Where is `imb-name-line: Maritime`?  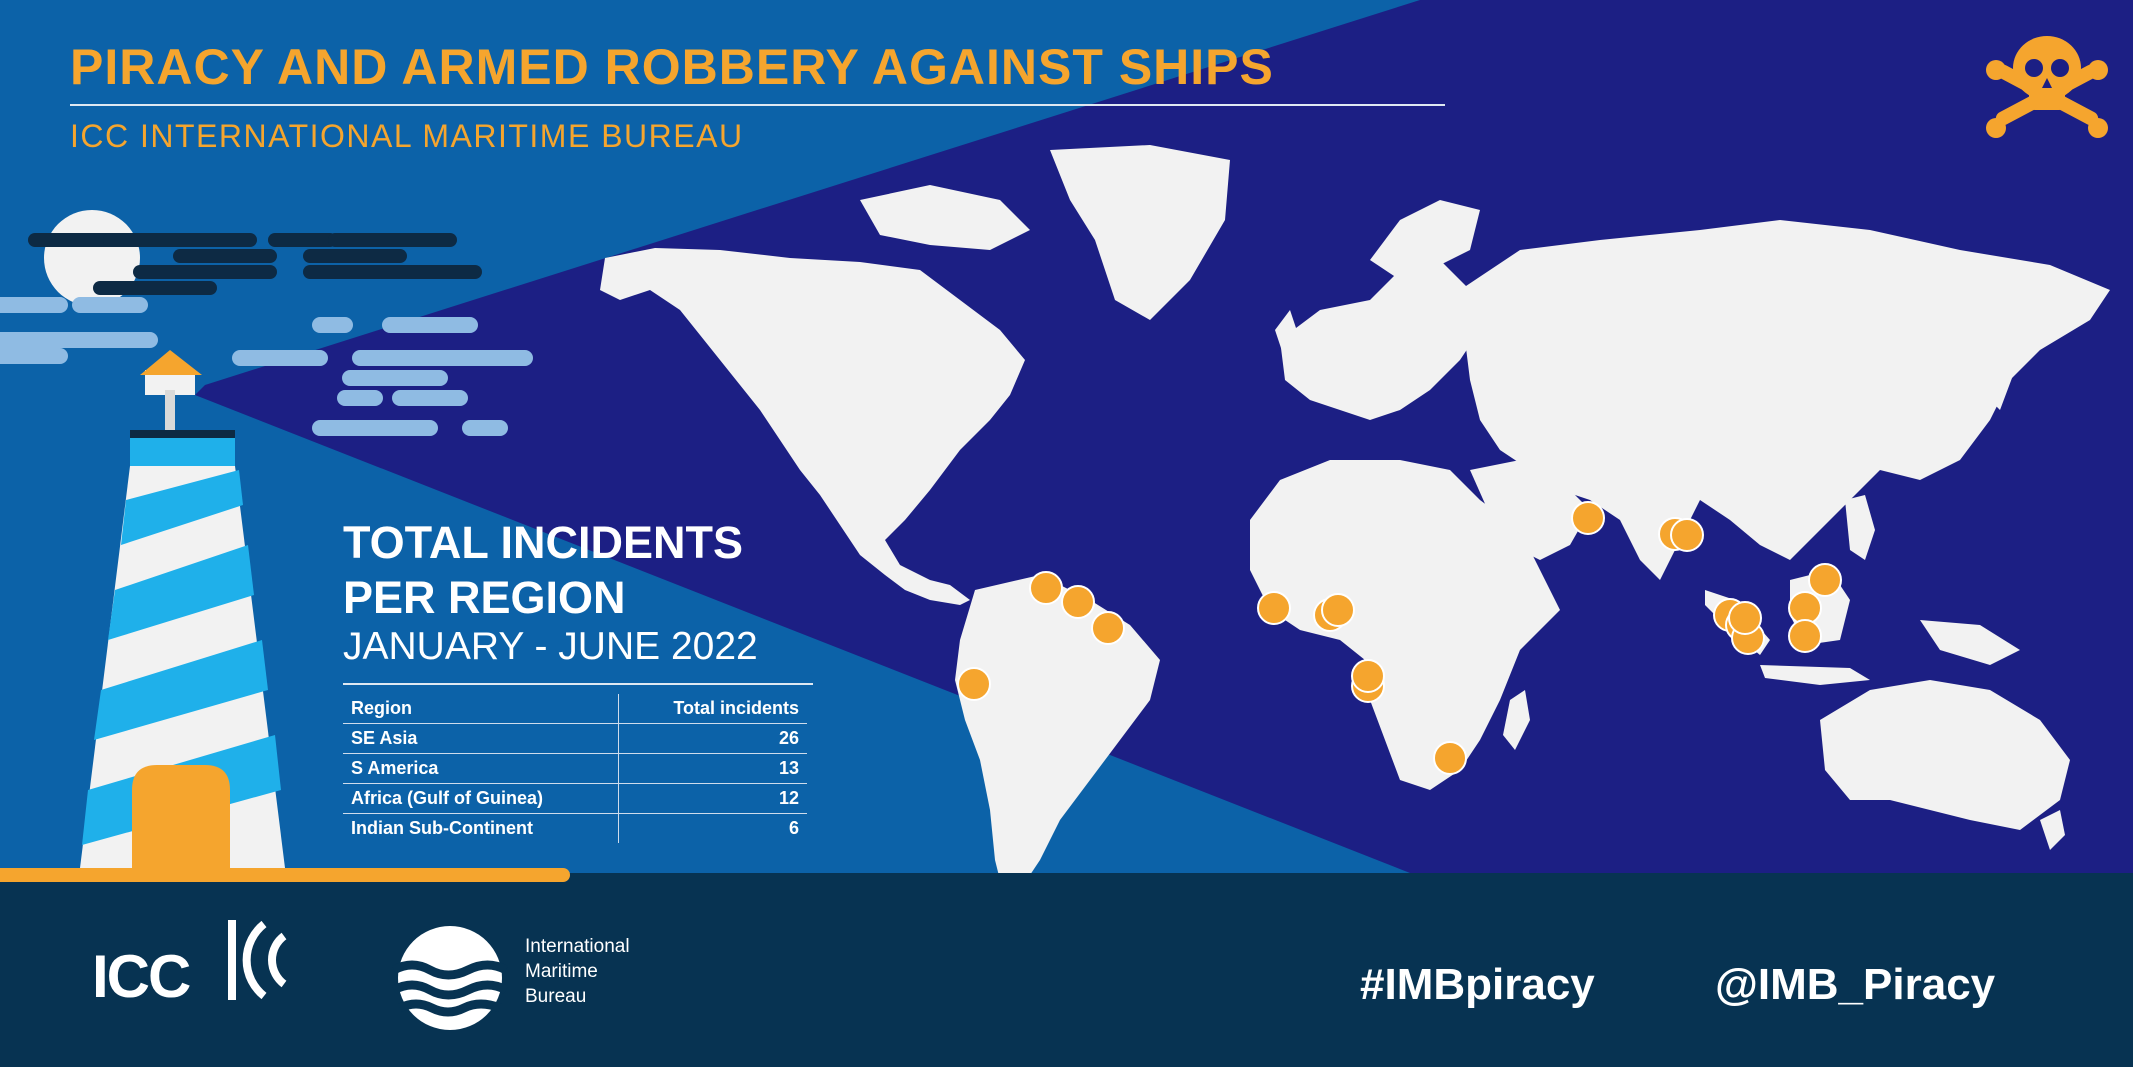
imb-name-line: Maritime is located at coordinates (561, 971).